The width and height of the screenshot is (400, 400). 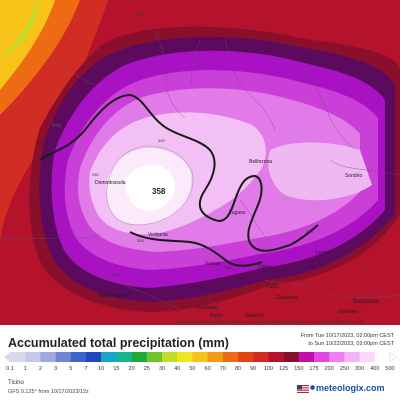 What do you see at coordinates (40, 369) in the screenshot?
I see `scale-tick-label: 2` at bounding box center [40, 369].